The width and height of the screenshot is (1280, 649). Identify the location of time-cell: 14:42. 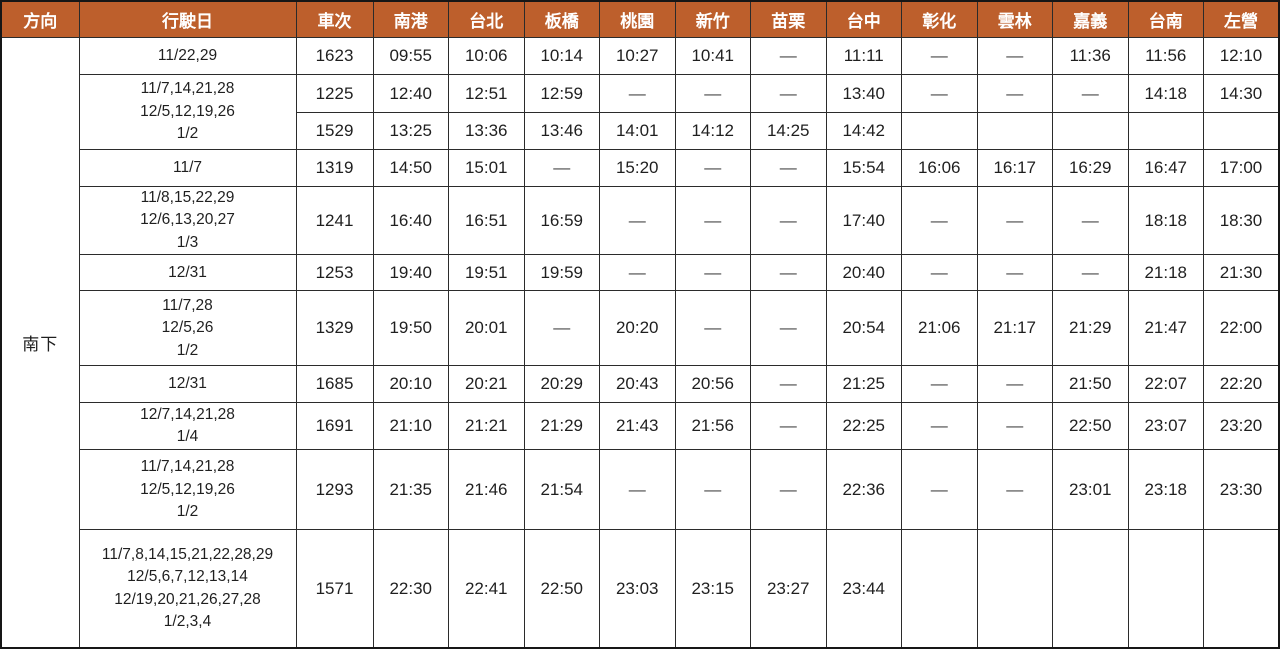
(863, 131).